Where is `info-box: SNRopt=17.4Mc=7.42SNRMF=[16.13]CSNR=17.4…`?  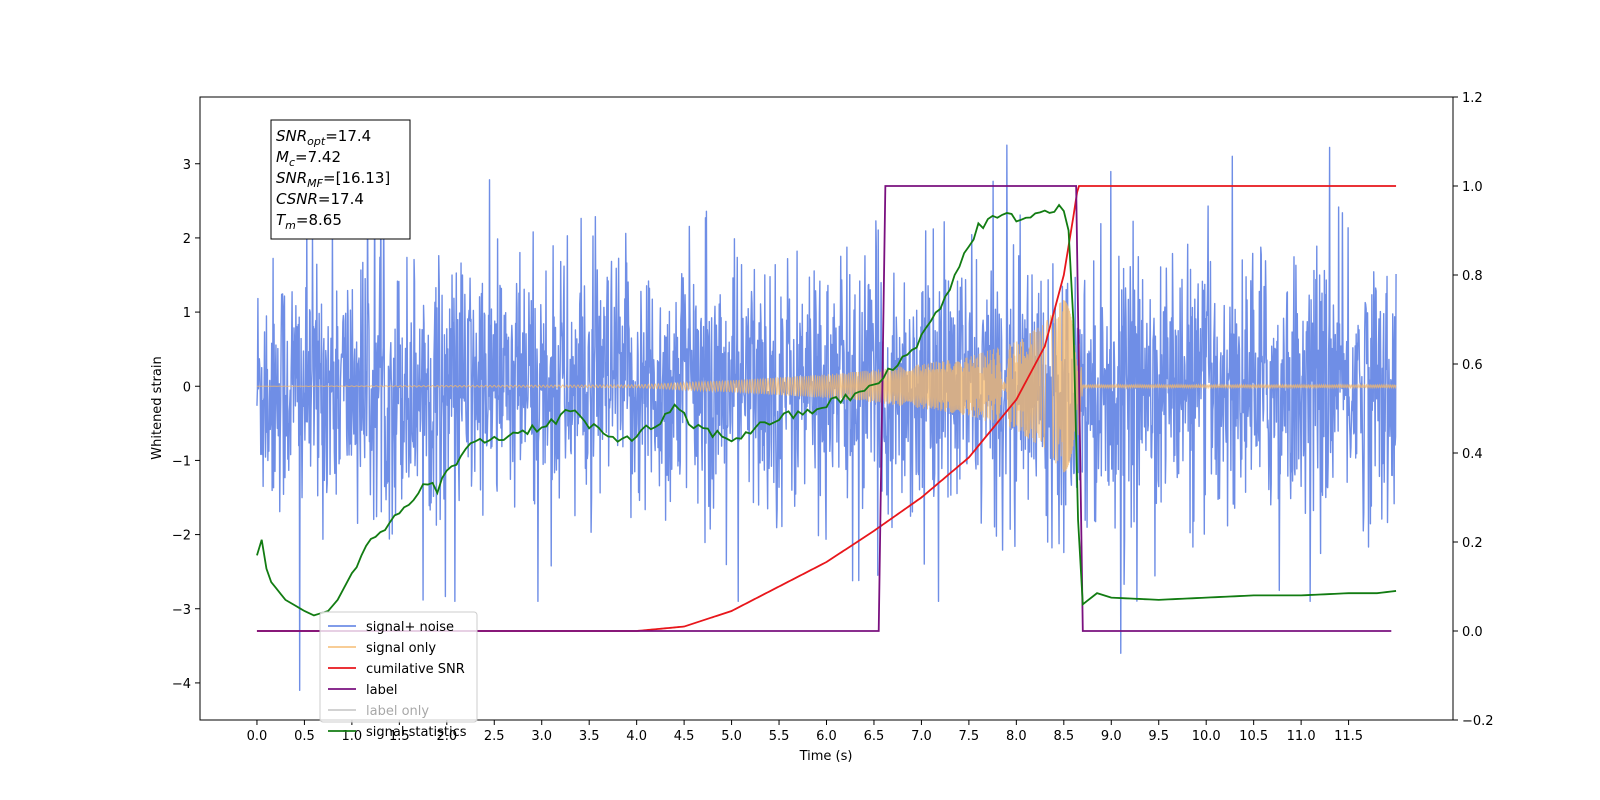
info-box: SNRopt=17.4Mc=7.42SNRMF=[16.13]CSNR=17.4… is located at coordinates (340, 179).